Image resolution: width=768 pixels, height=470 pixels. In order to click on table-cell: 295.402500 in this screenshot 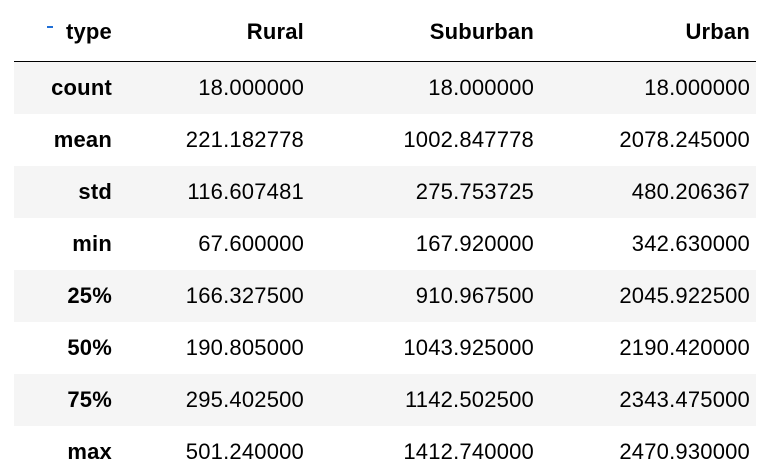, I will do `click(244, 399)`.